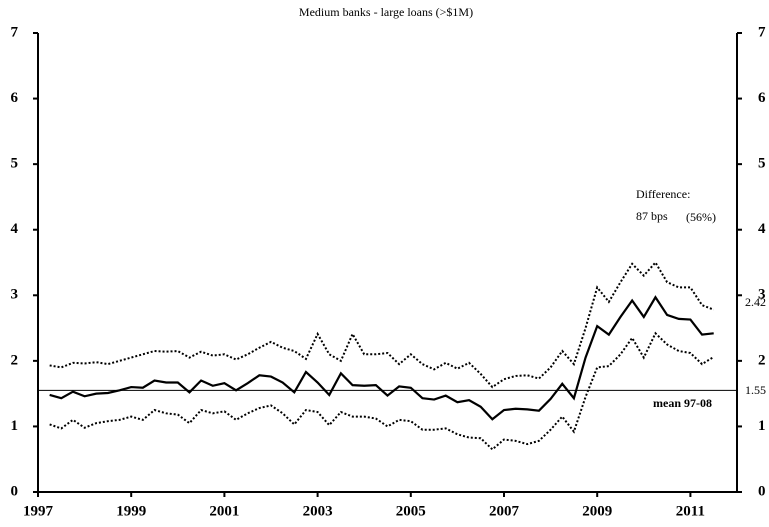 This screenshot has width=769, height=527. What do you see at coordinates (690, 511) in the screenshot?
I see `x-tick-label: 2011` at bounding box center [690, 511].